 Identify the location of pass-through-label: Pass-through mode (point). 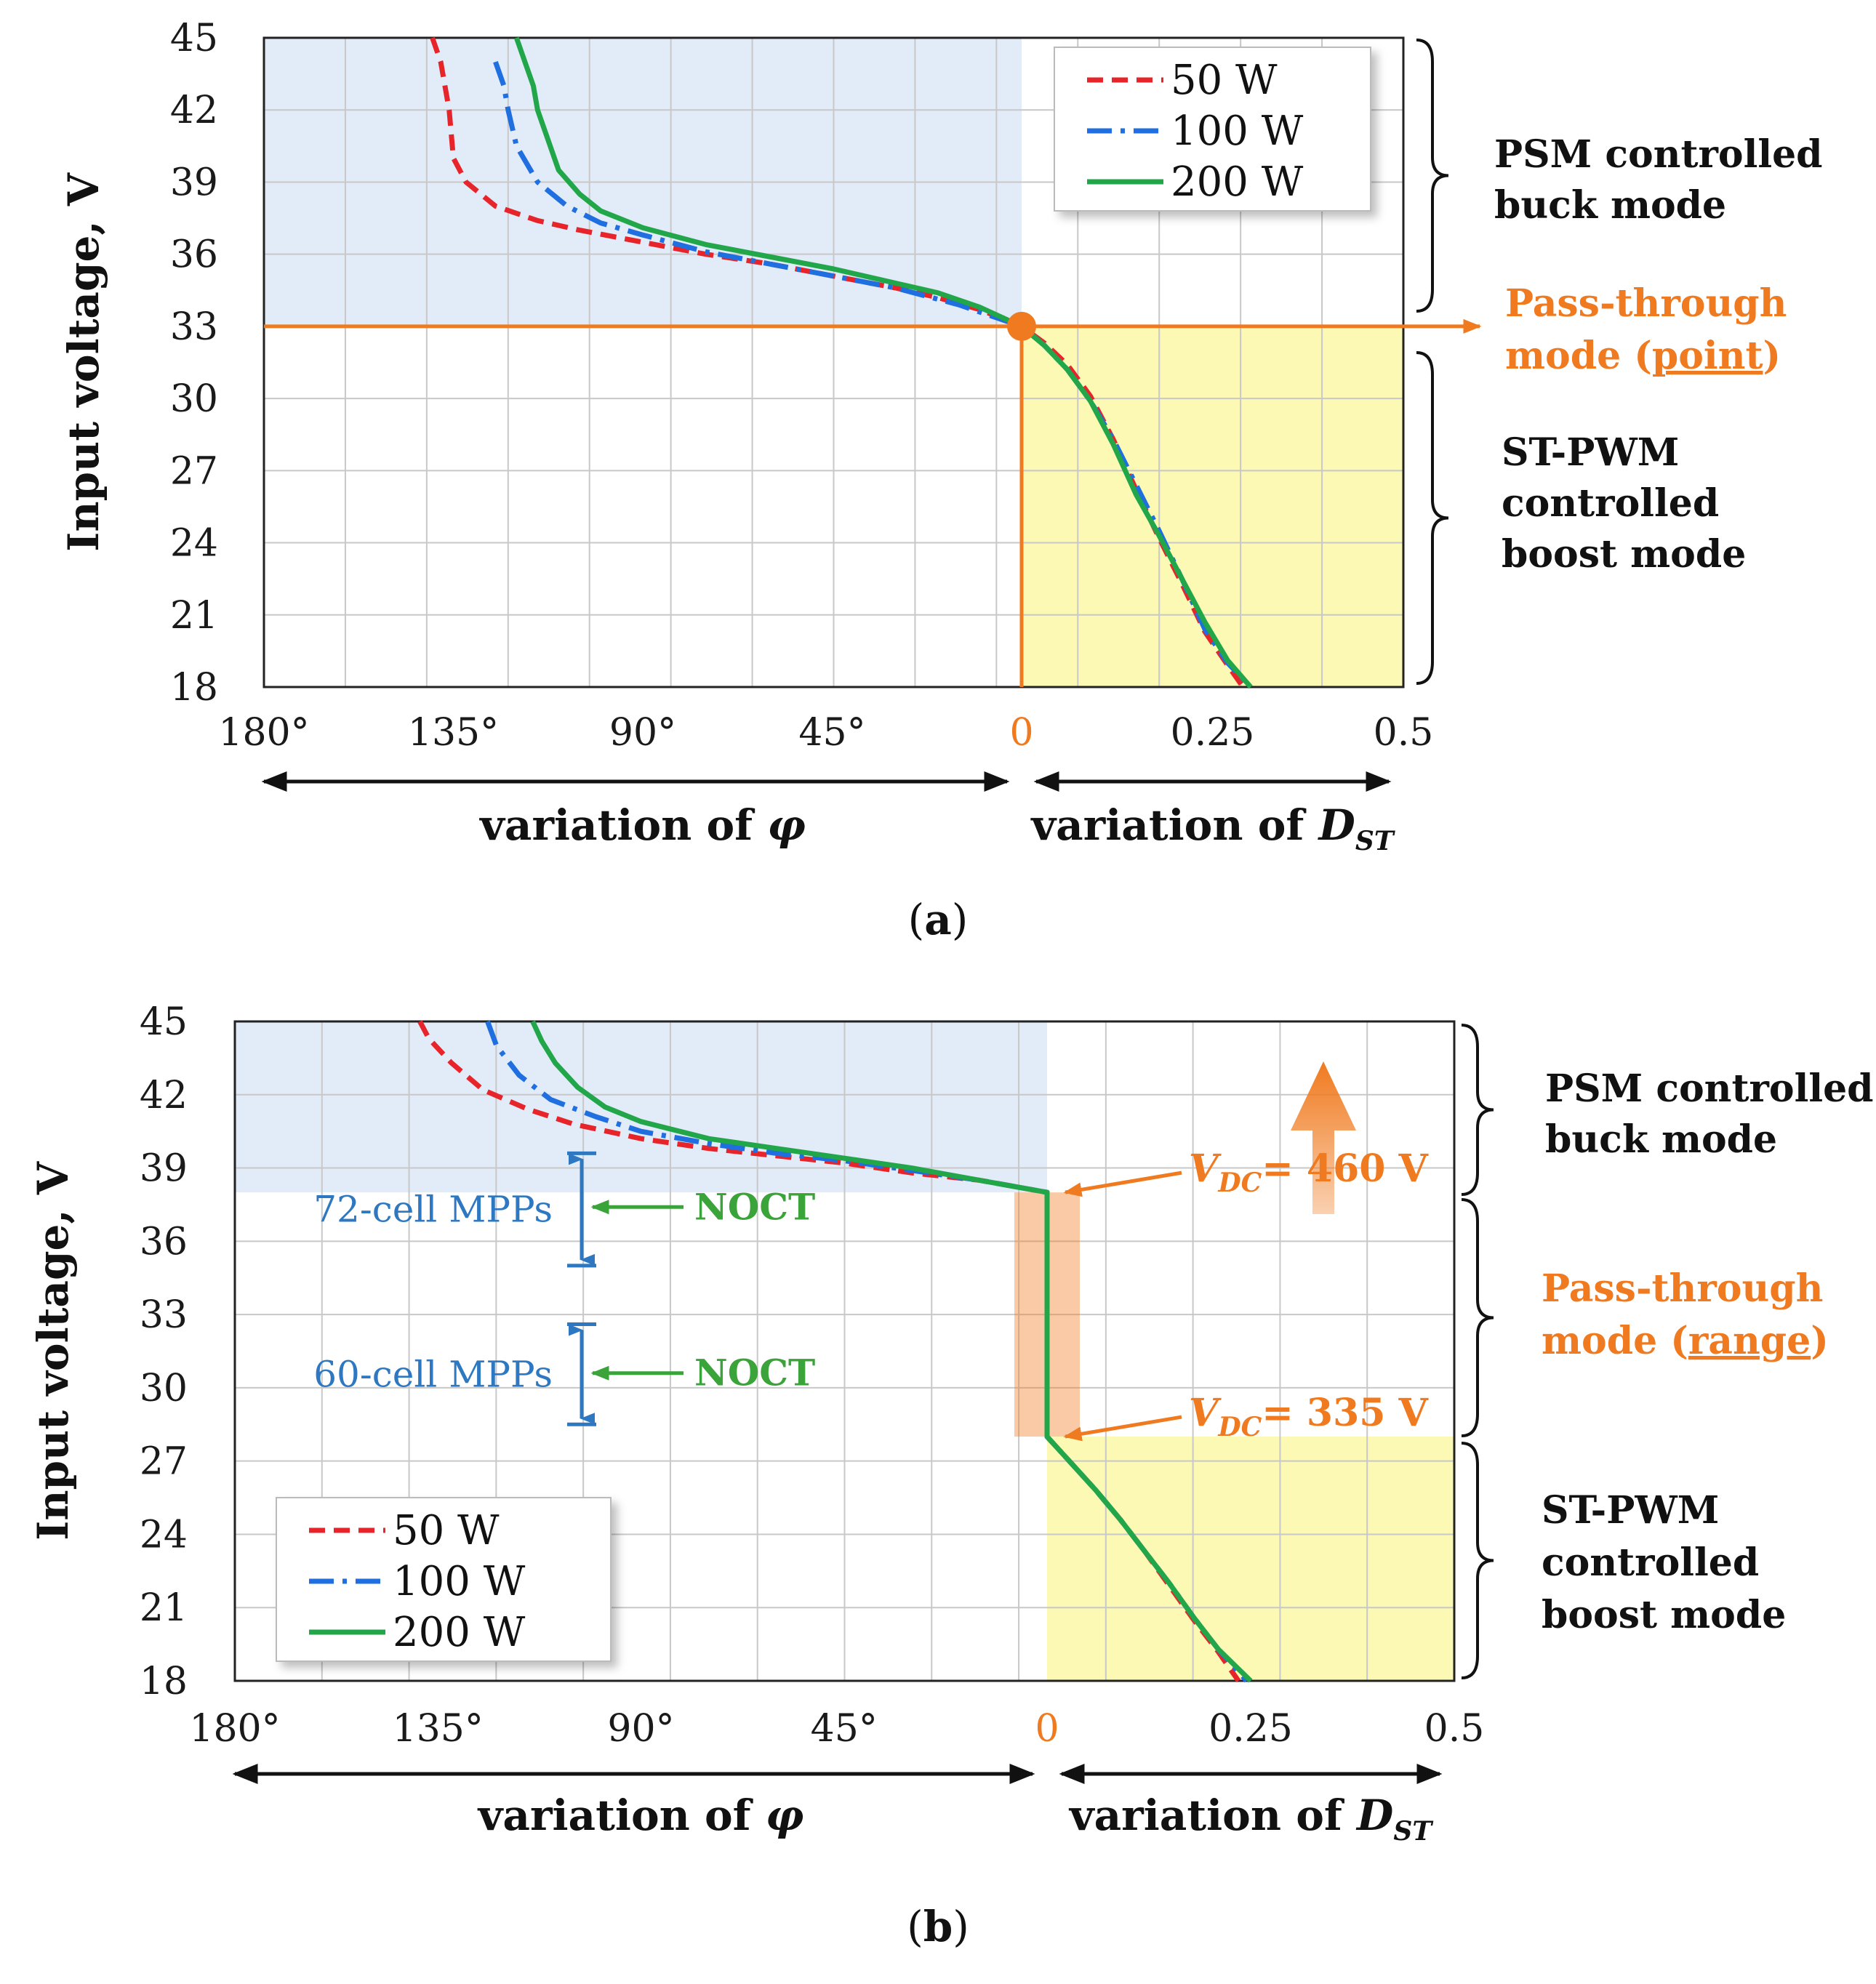
(1646, 329).